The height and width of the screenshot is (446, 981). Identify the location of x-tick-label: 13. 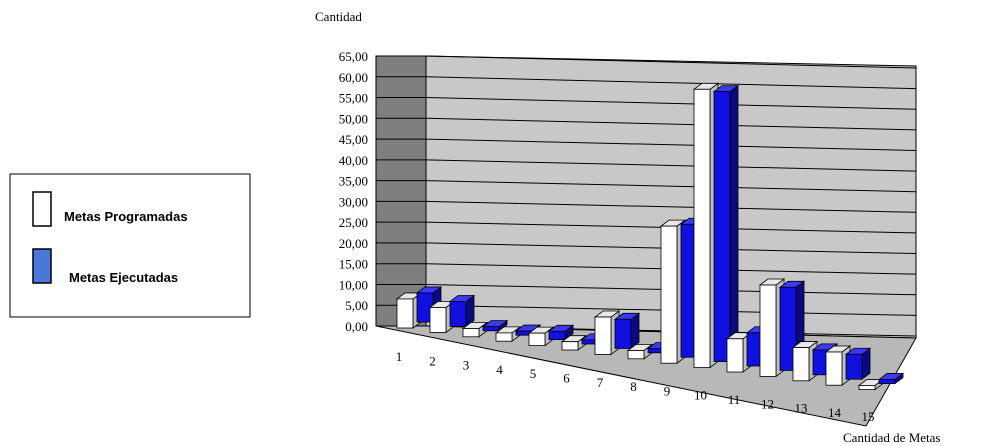
(801, 408).